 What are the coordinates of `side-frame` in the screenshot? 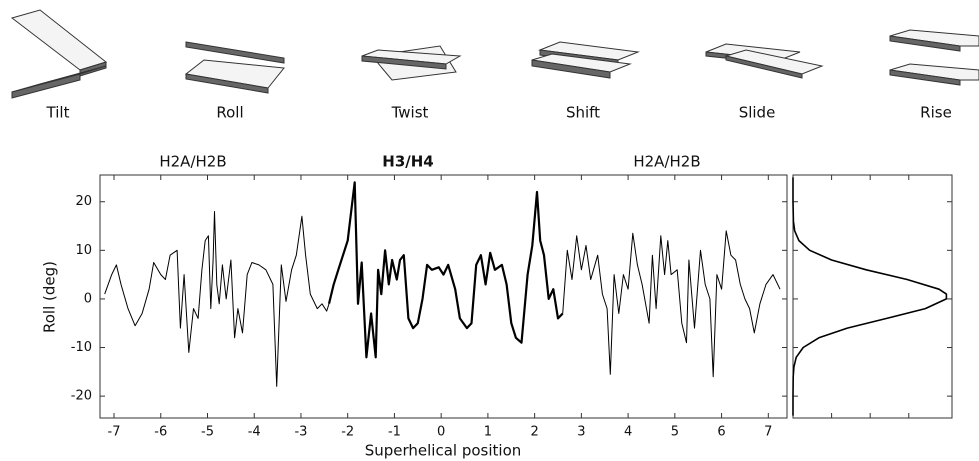 It's located at (872, 296).